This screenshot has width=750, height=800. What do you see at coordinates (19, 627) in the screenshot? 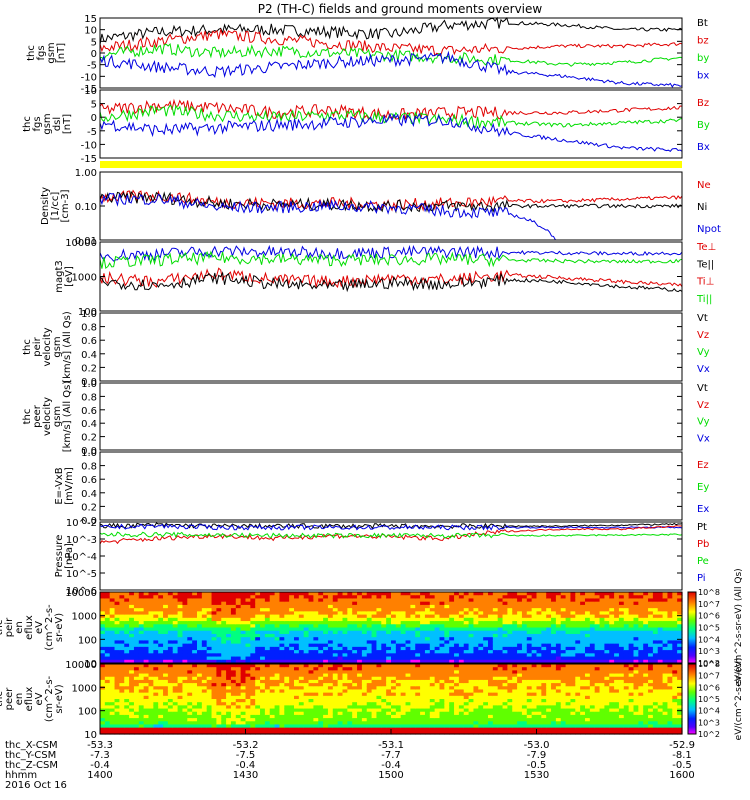
I see `ylabel-line: en` at bounding box center [19, 627].